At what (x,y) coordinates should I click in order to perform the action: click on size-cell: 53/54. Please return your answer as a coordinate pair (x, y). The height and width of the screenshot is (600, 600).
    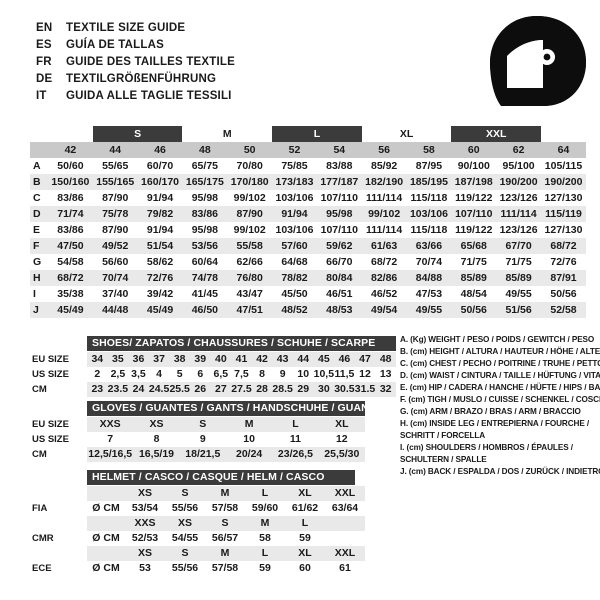
    Looking at the image, I should click on (145, 508).